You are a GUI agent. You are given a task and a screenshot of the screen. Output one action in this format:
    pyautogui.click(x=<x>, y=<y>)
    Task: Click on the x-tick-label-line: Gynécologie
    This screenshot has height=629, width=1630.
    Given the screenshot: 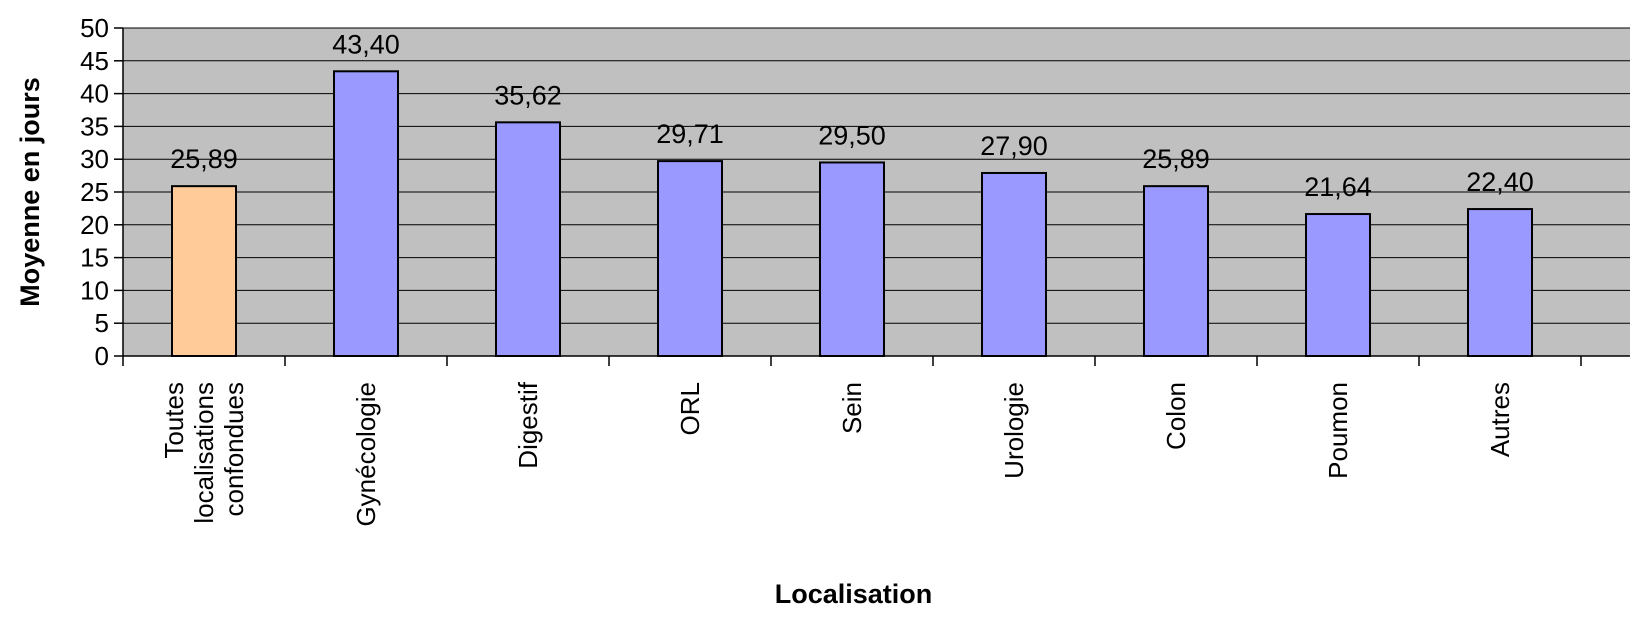 What is the action you would take?
    pyautogui.click(x=366, y=454)
    